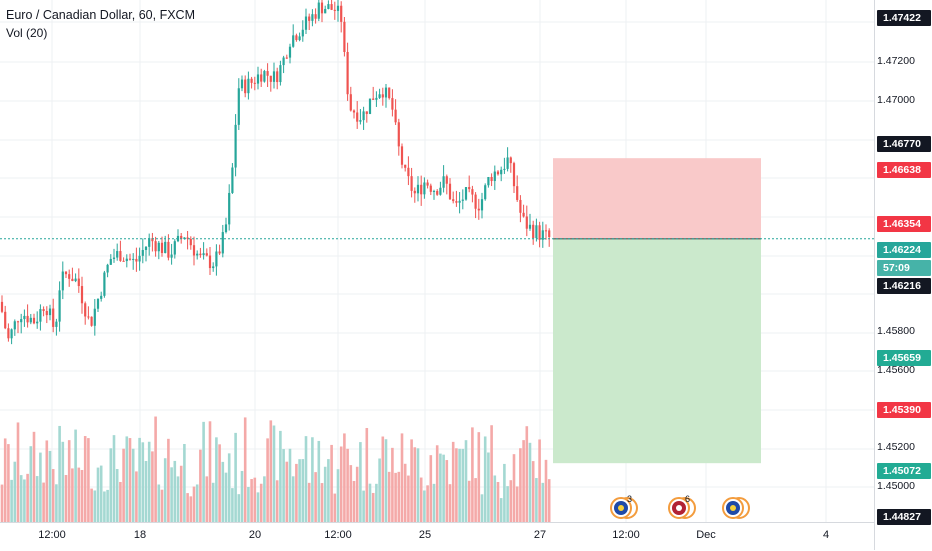 The height and width of the screenshot is (551, 932). What do you see at coordinates (688, 499) in the screenshot?
I see `event-count: 6` at bounding box center [688, 499].